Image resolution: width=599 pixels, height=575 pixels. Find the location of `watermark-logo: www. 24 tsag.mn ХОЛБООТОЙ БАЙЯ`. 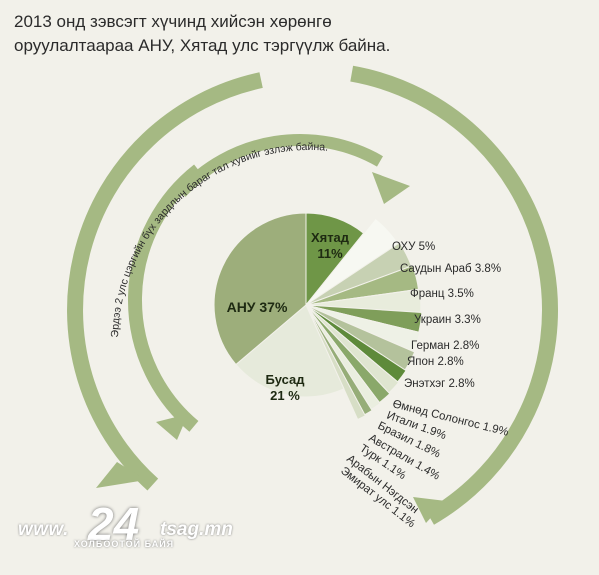

watermark-logo: www. 24 tsag.mn ХОЛБООТОЙ БАЙЯ is located at coordinates (134, 526).